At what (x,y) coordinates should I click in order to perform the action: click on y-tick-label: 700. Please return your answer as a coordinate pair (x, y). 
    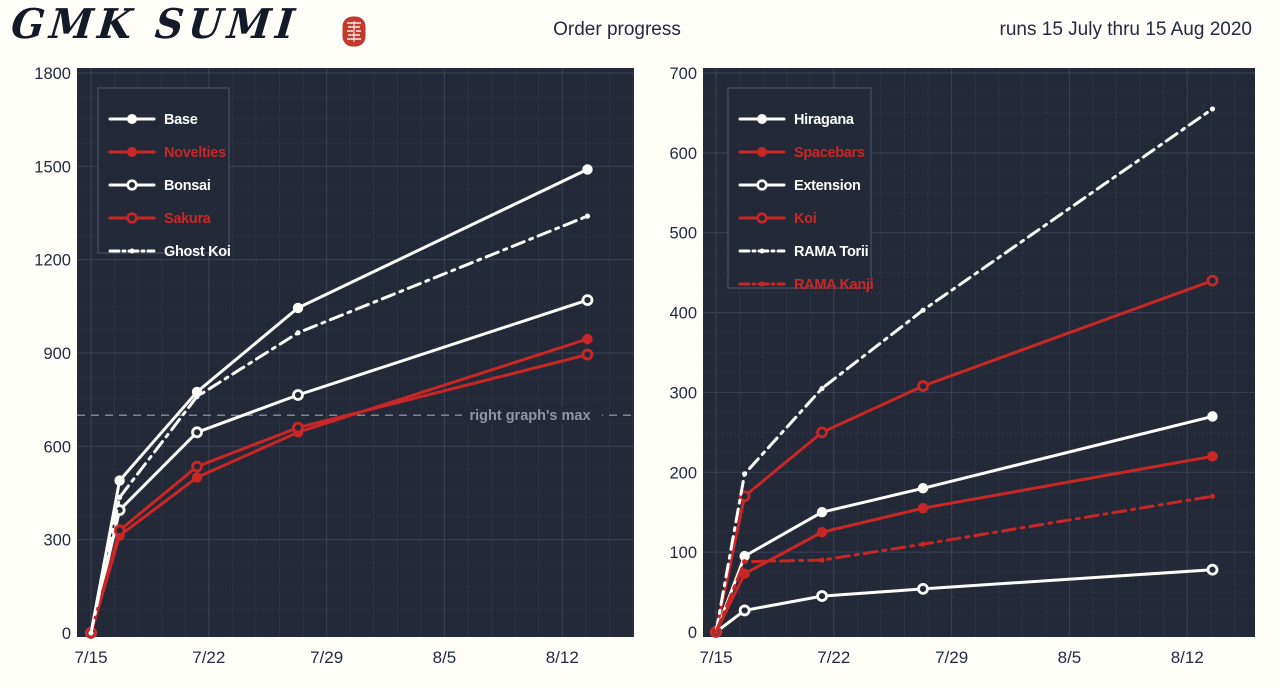
    Looking at the image, I should click on (683, 74).